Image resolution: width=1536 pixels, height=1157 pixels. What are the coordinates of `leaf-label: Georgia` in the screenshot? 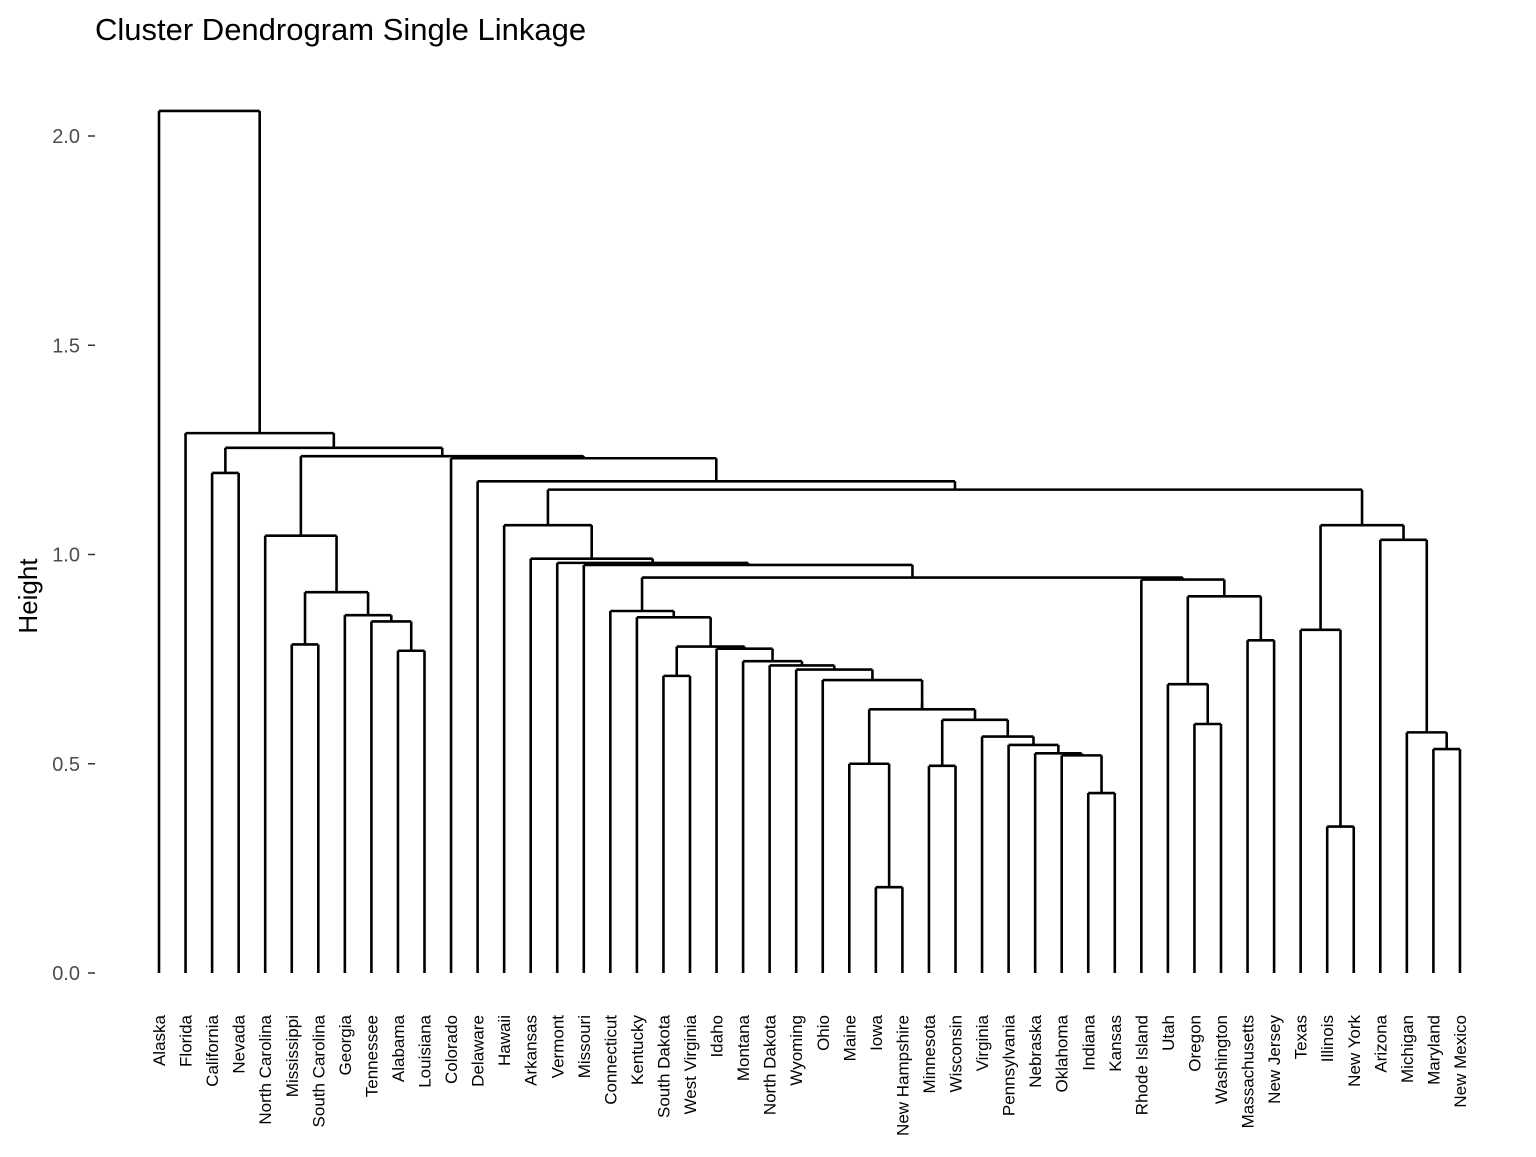 It's located at (345, 1044).